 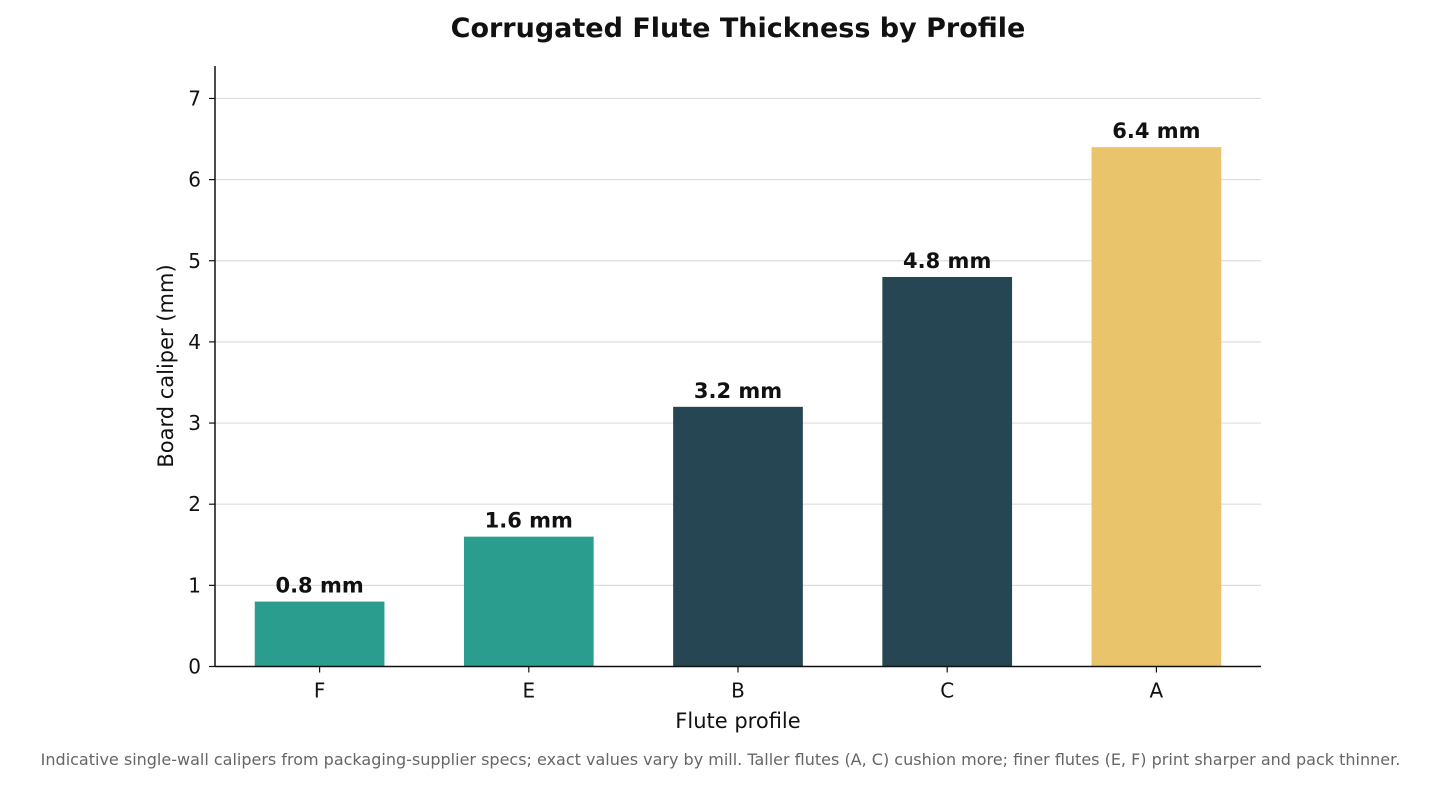 What do you see at coordinates (166, 365) in the screenshot?
I see `y-axis-label: Board caliper (mm)` at bounding box center [166, 365].